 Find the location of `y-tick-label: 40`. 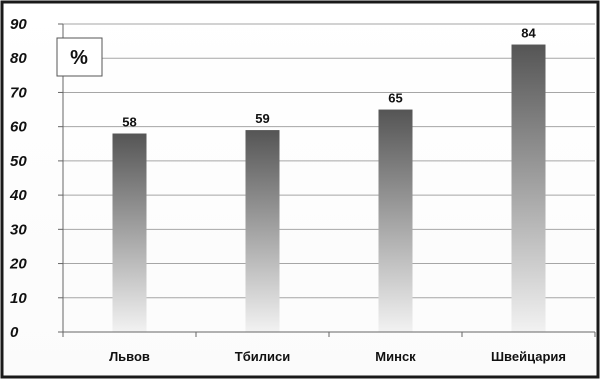

y-tick-label: 40 is located at coordinates (18, 195).